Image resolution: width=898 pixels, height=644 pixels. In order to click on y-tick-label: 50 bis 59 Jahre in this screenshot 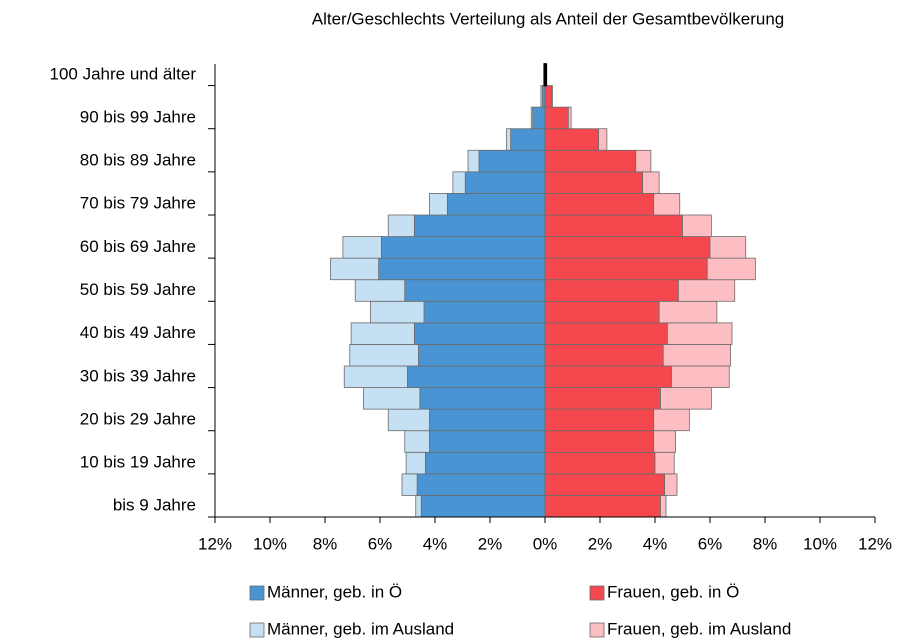, I will do `click(138, 289)`.